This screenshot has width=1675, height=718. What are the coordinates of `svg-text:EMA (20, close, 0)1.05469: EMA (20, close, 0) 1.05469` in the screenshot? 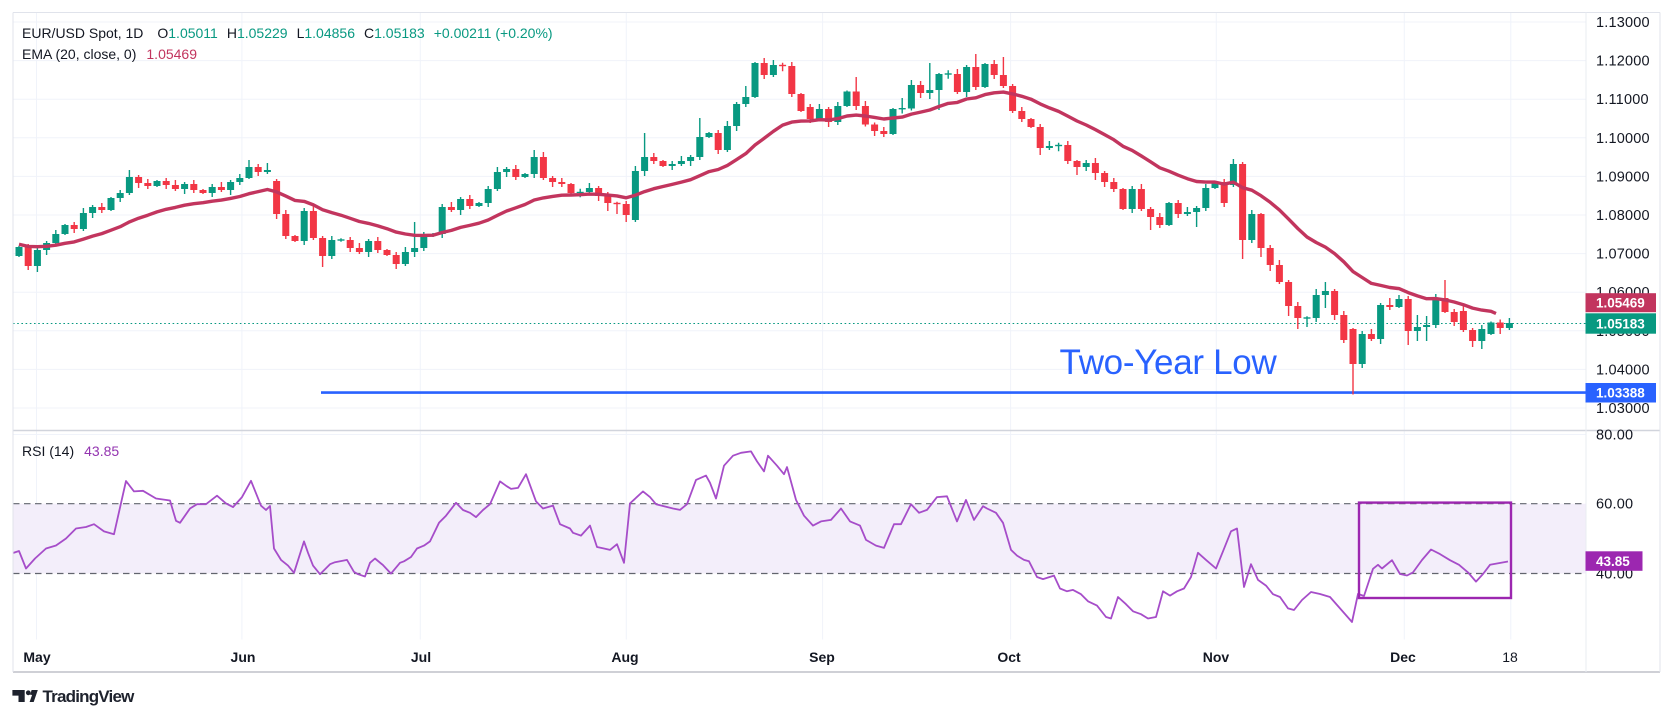 It's located at (109, 54).